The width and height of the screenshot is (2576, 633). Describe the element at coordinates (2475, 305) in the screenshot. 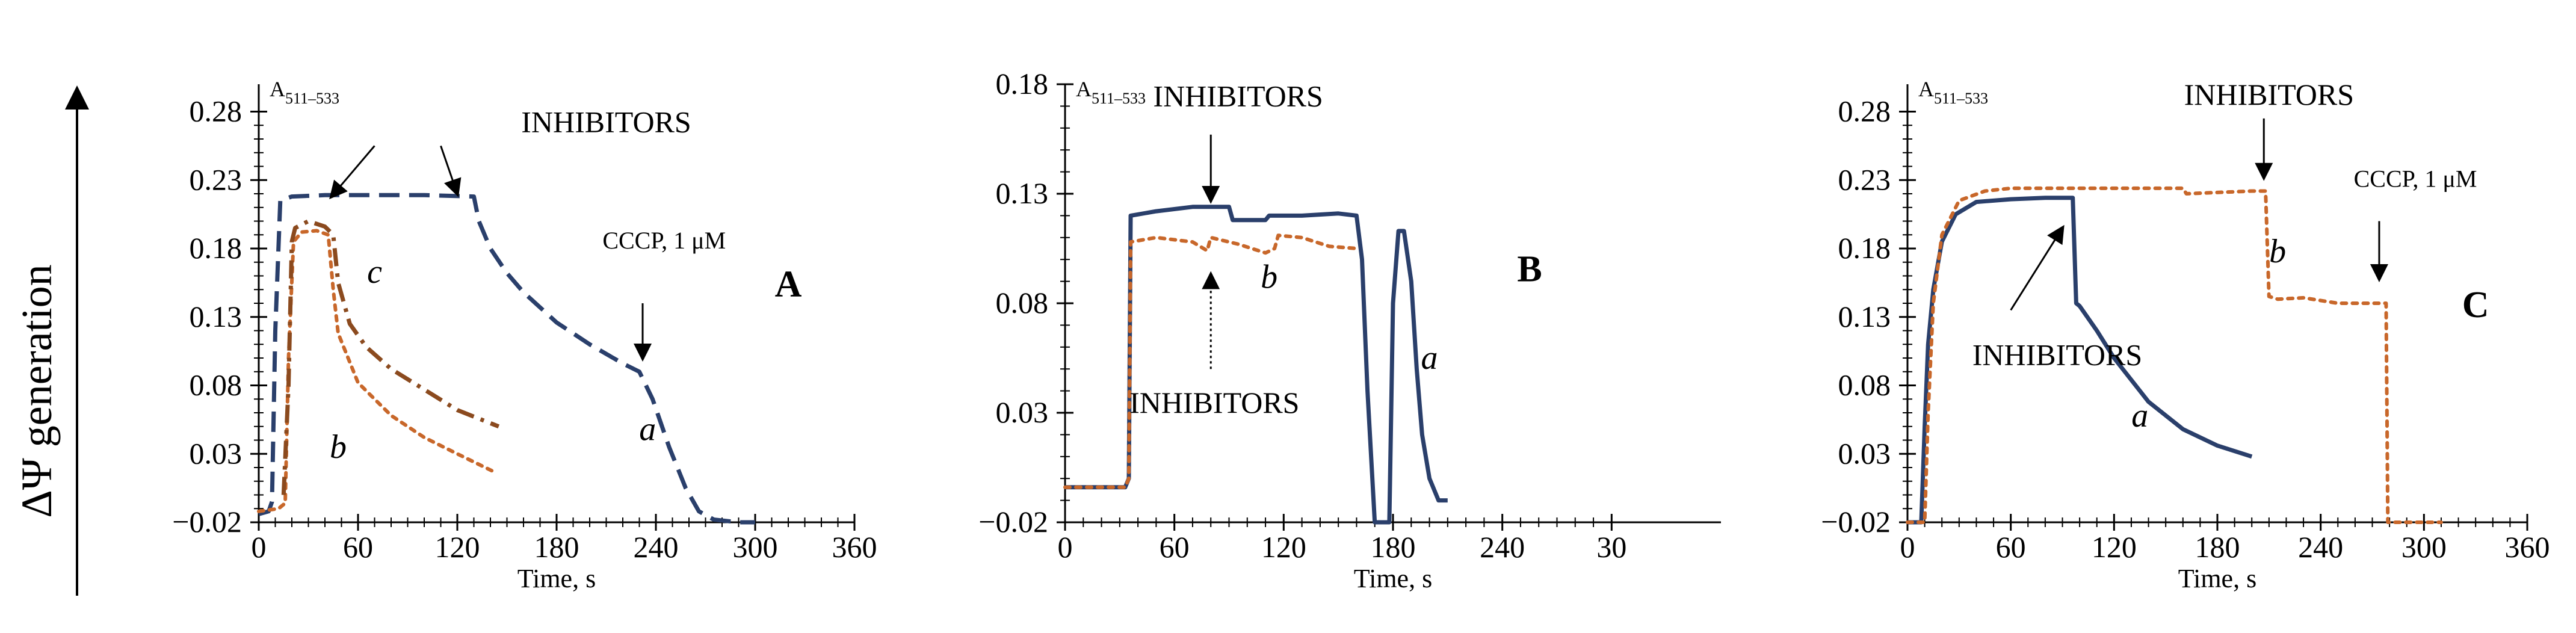

I see `panel-letter: C` at that location.